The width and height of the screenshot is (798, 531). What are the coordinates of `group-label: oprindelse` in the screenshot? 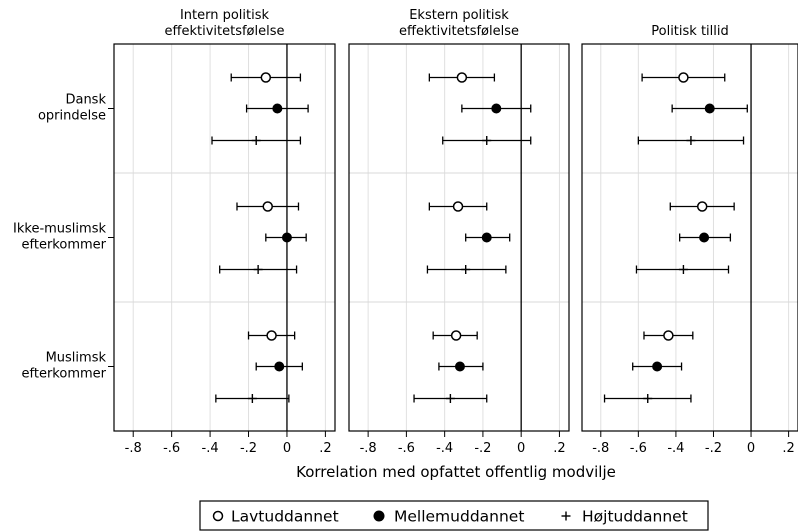 It's located at (72, 116).